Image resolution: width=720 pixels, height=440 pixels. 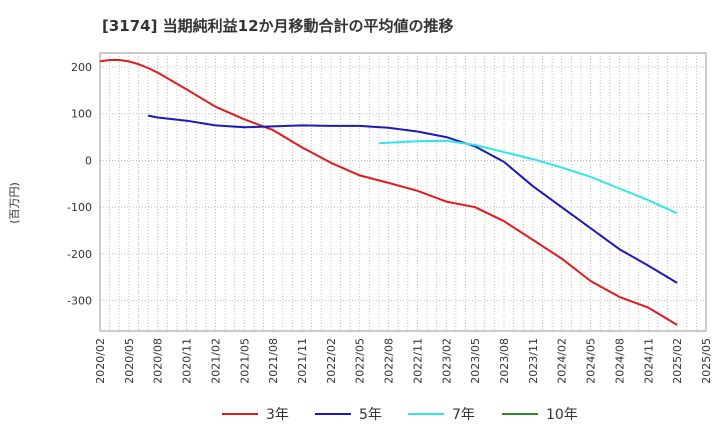 I want to click on x-tick-label: 2021/11, so click(x=302, y=361).